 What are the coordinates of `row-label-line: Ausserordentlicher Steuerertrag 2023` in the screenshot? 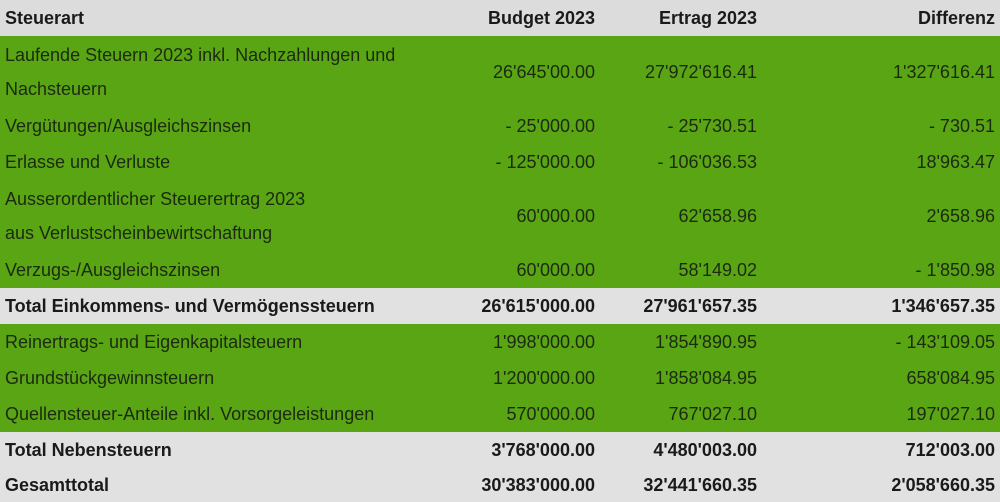 It's located at (155, 199).